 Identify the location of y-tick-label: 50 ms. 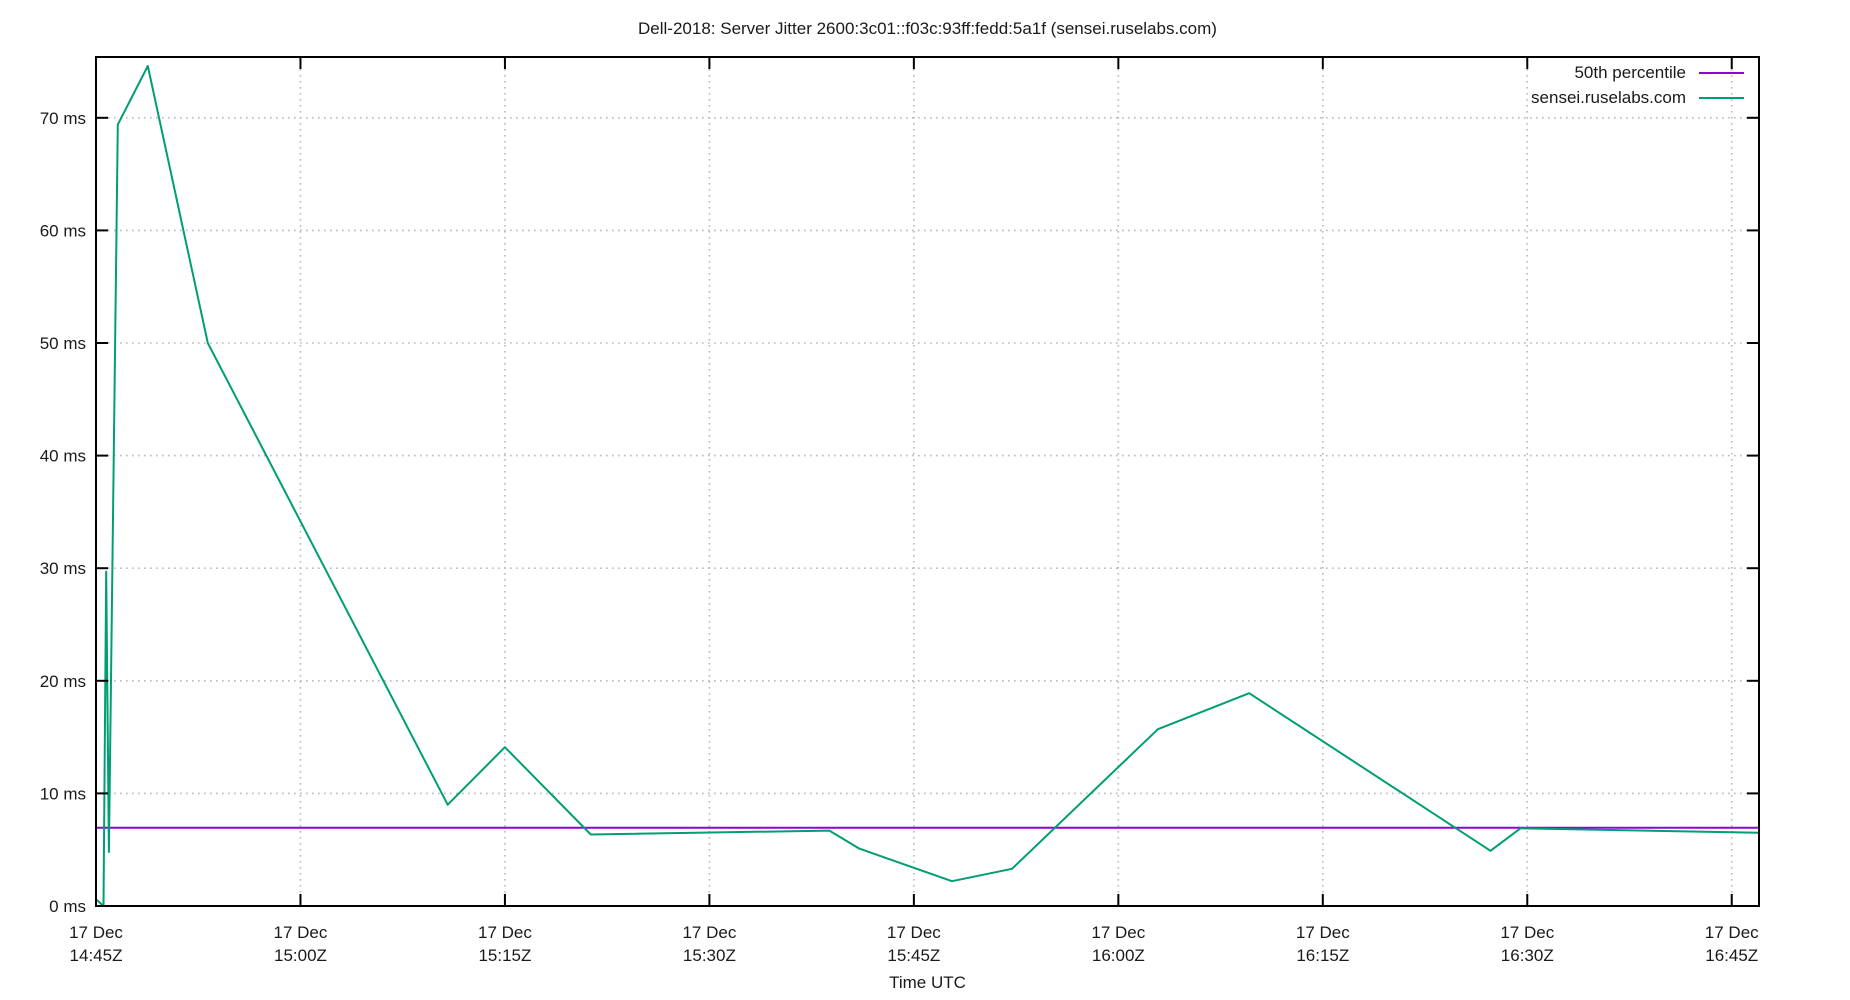
(63, 343).